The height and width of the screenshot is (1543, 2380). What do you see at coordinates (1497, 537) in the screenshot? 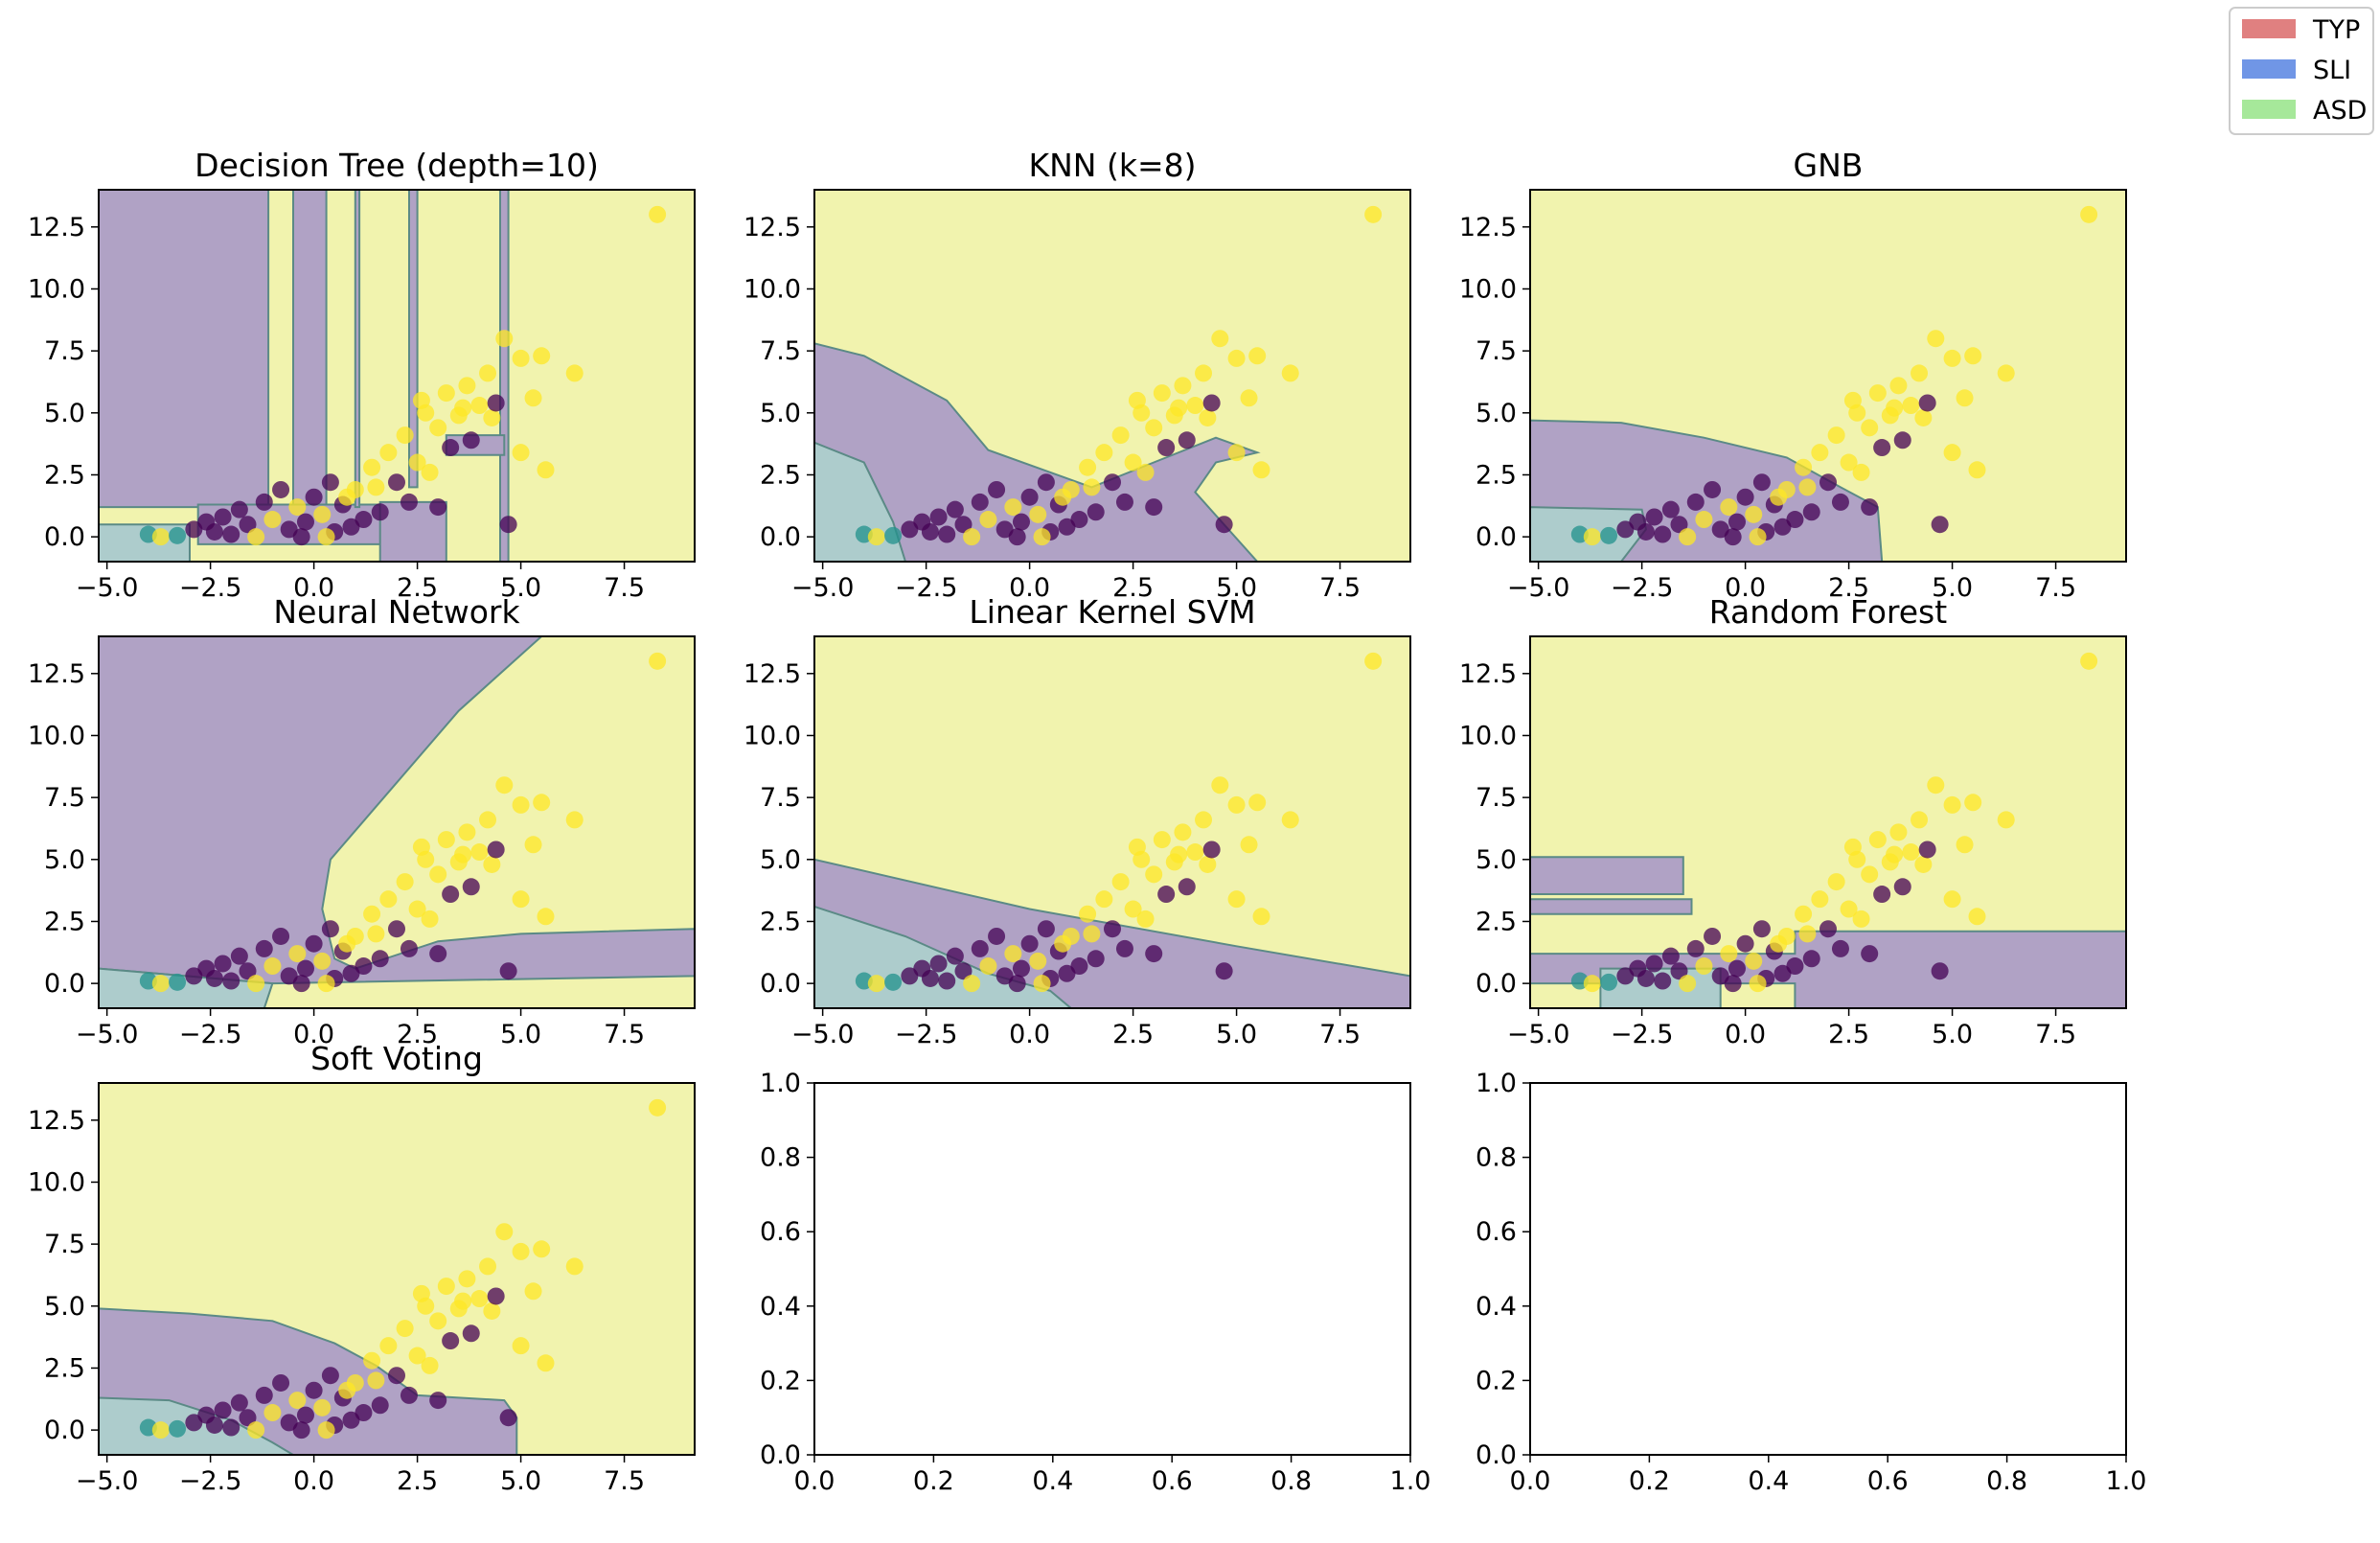
I see `y-tick-label: 0.0` at bounding box center [1497, 537].